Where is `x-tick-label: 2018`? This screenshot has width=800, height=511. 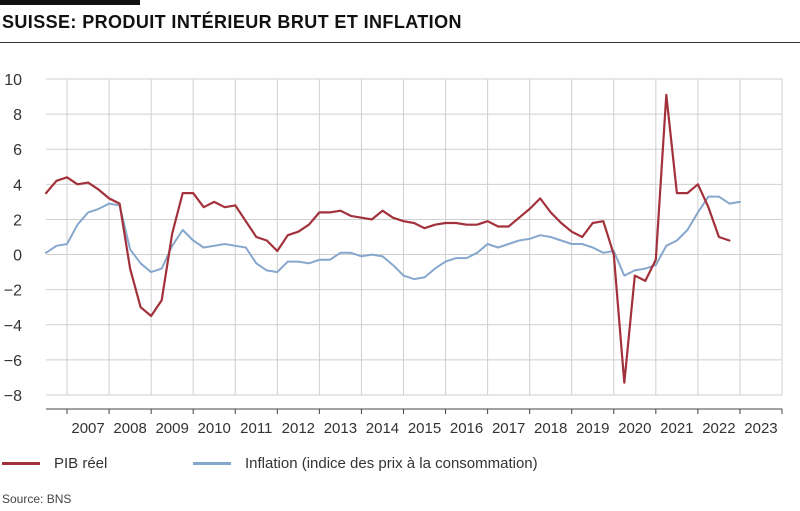 x-tick-label: 2018 is located at coordinates (550, 428).